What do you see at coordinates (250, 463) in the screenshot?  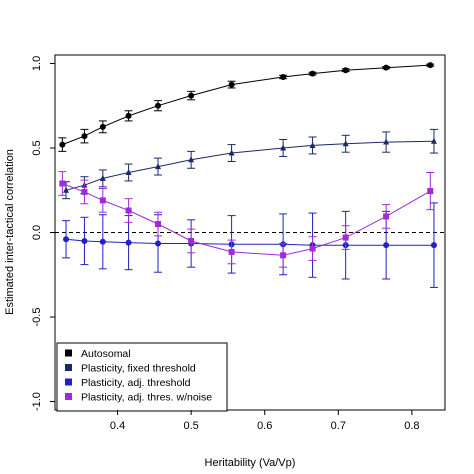 I see `x-axis-title: Heritability (Va/Vp)` at bounding box center [250, 463].